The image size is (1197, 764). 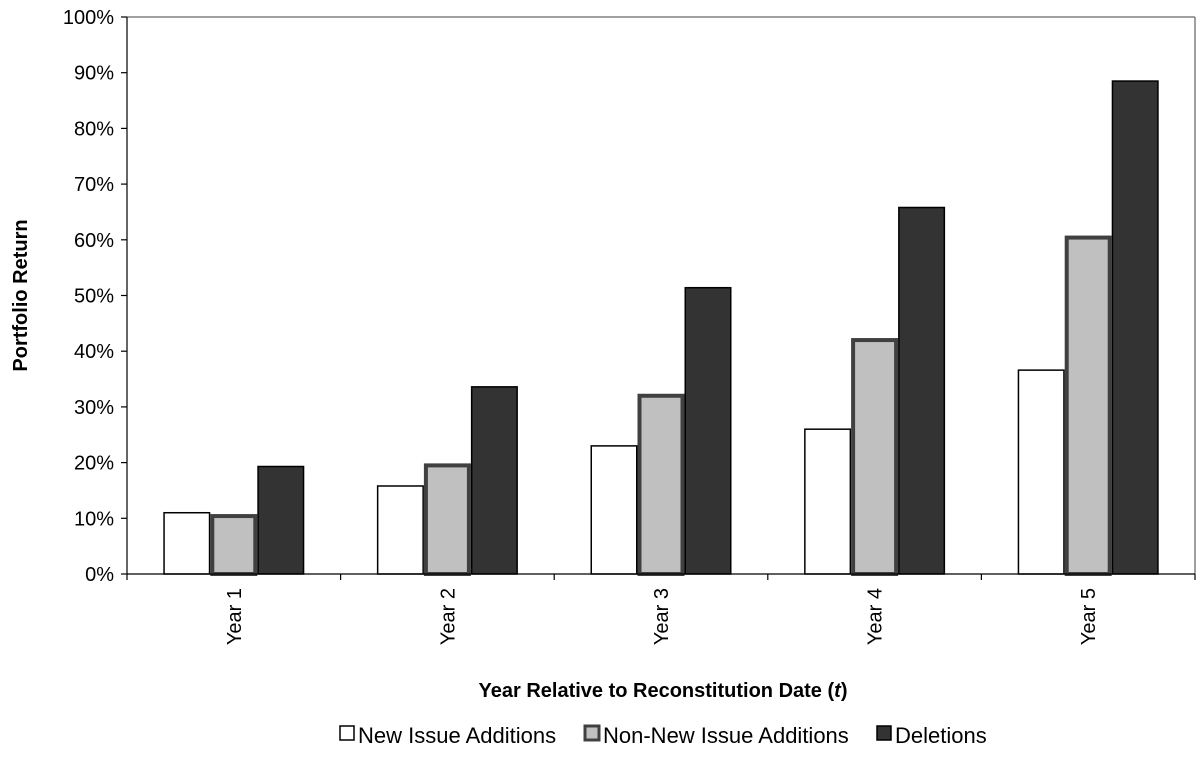 I want to click on x-tick-label: Year 2, so click(x=448, y=616).